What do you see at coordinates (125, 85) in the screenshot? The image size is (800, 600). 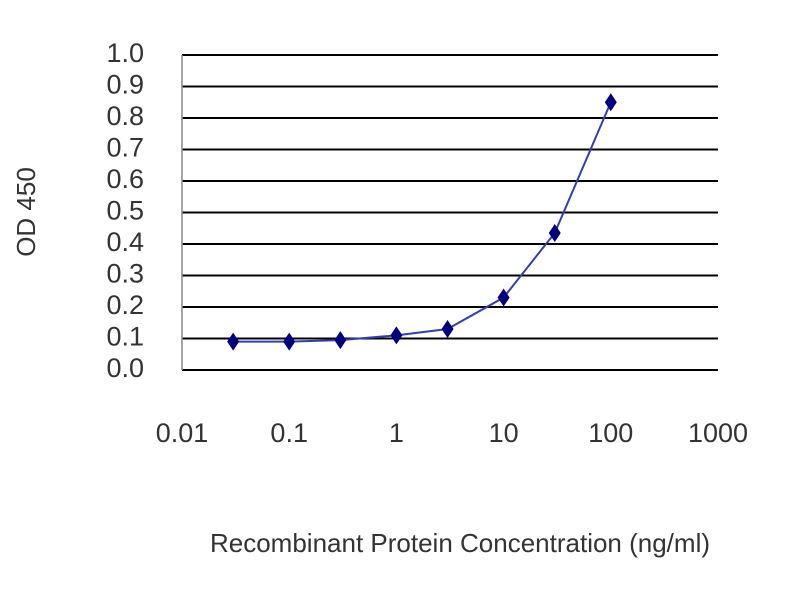 I see `y-tick-label: 0.9` at bounding box center [125, 85].